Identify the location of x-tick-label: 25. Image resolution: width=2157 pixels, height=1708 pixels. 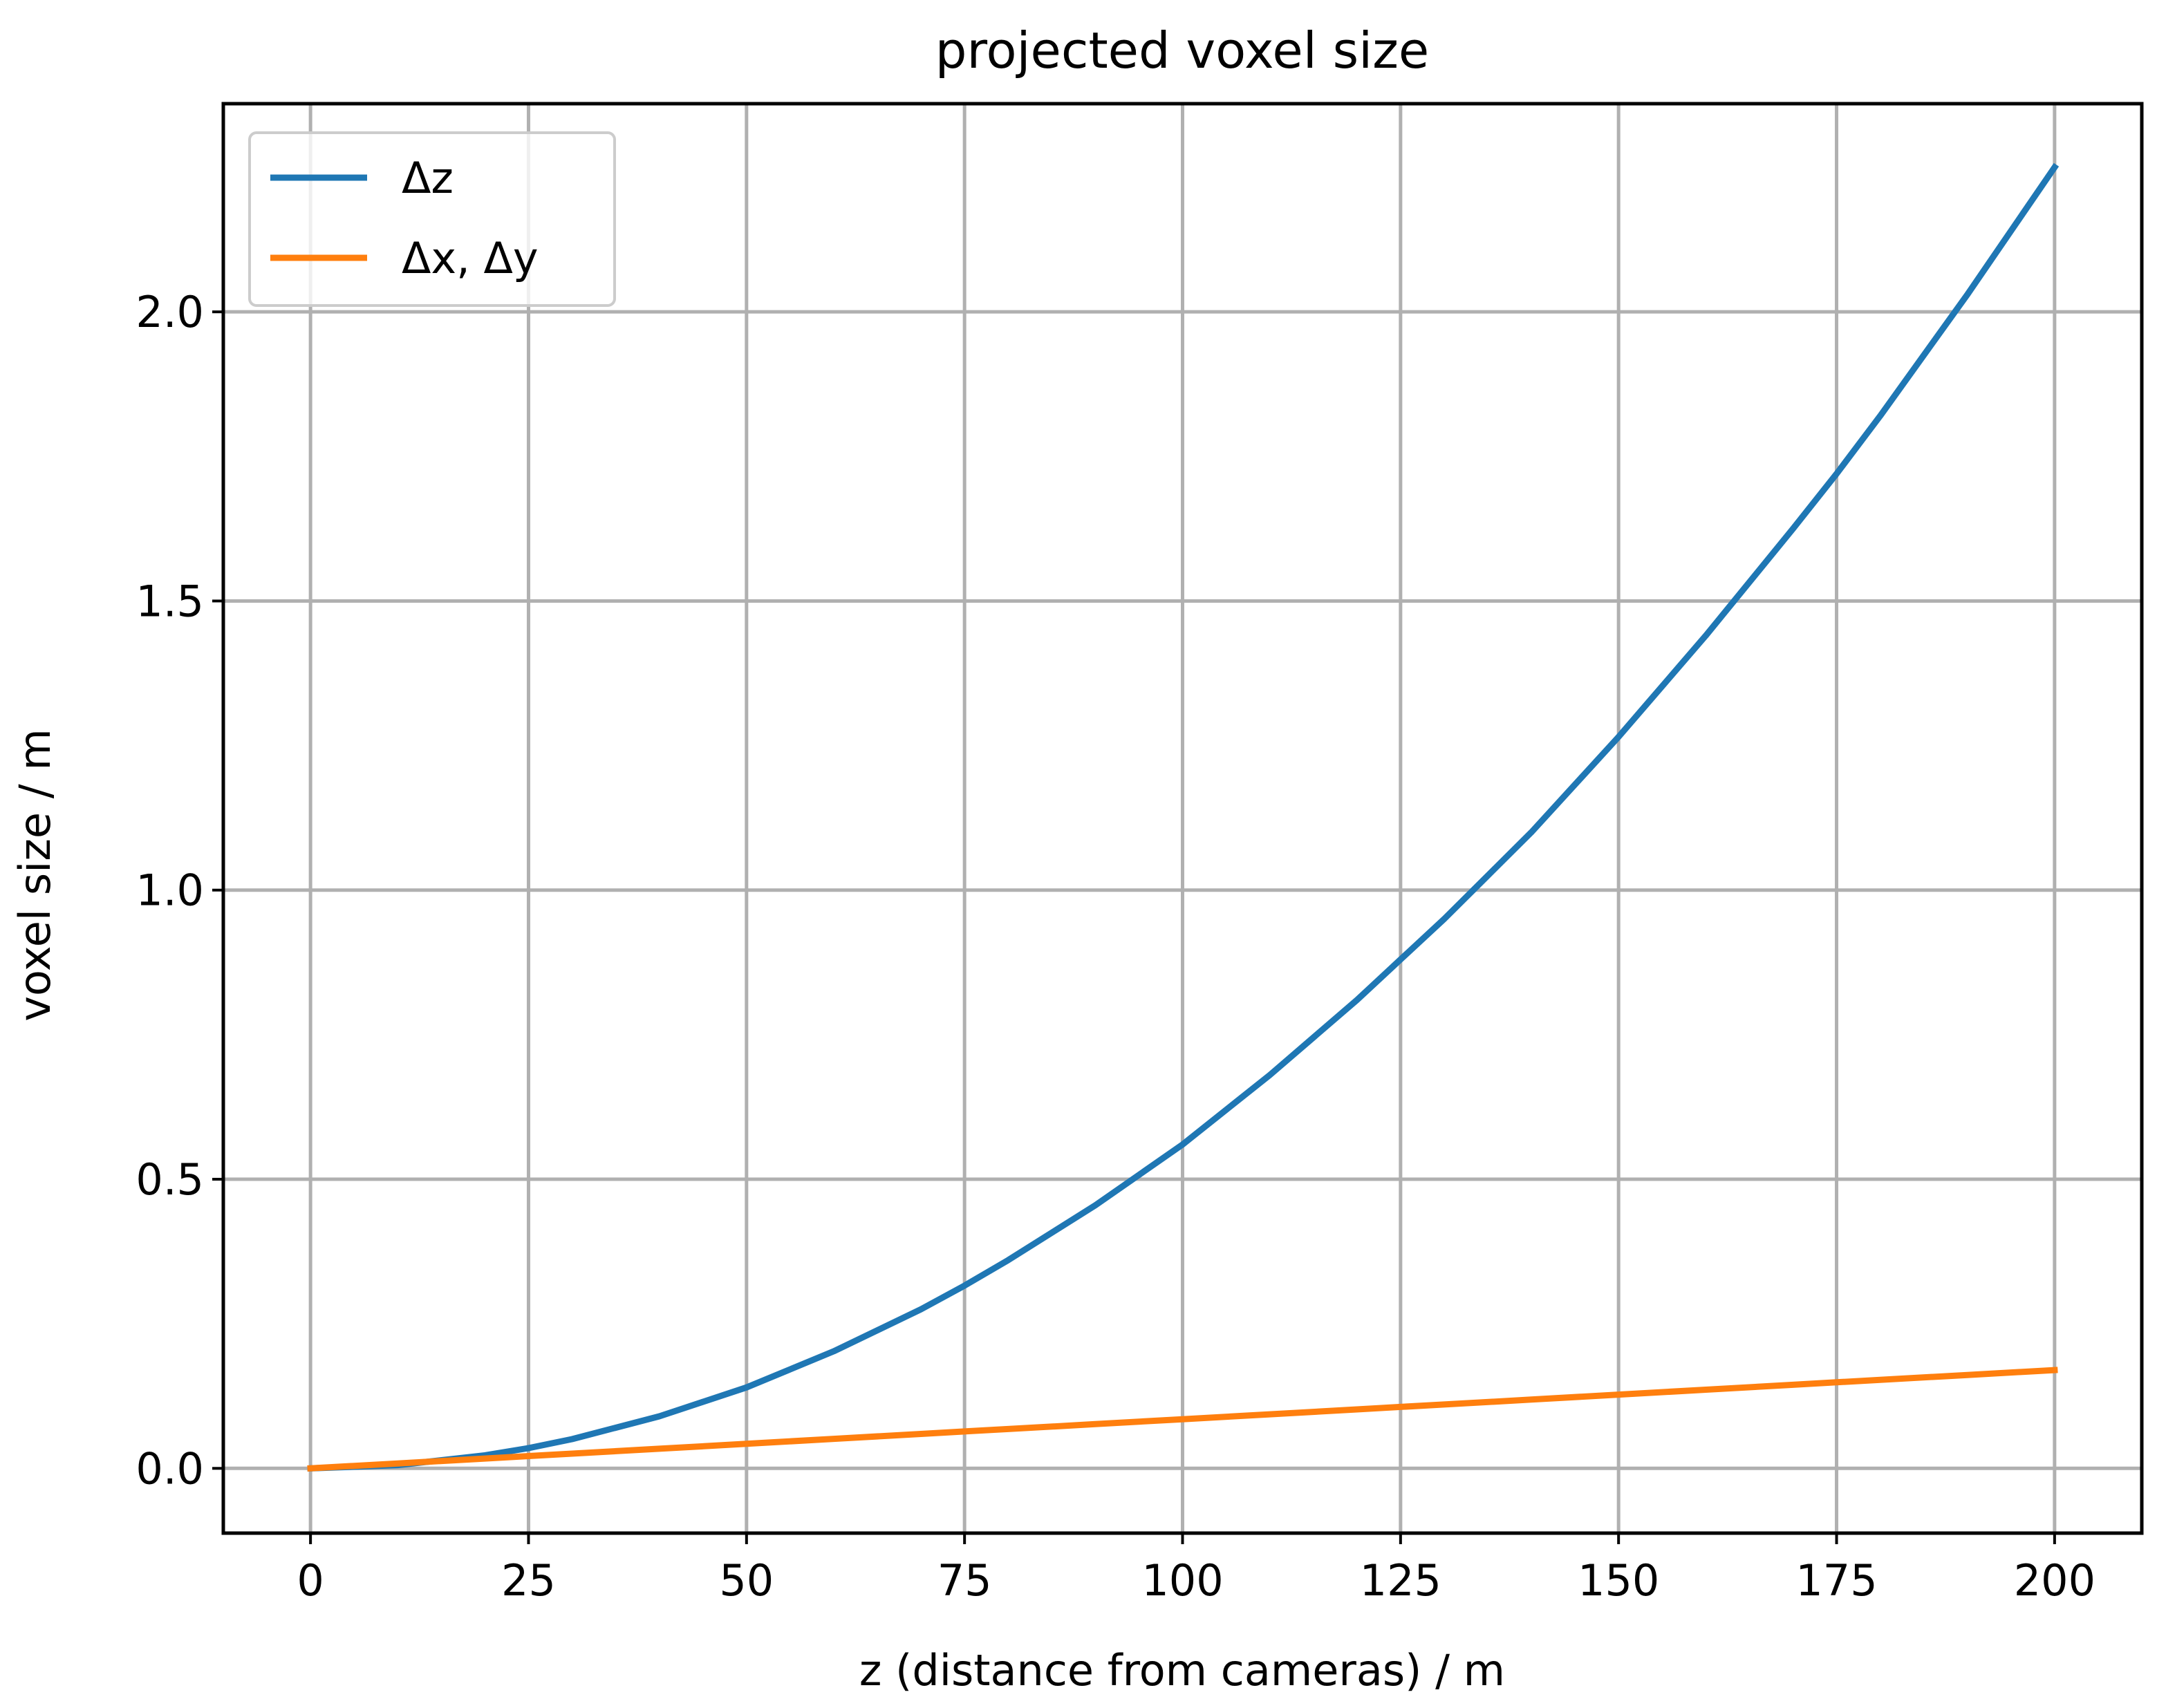
(528, 1580).